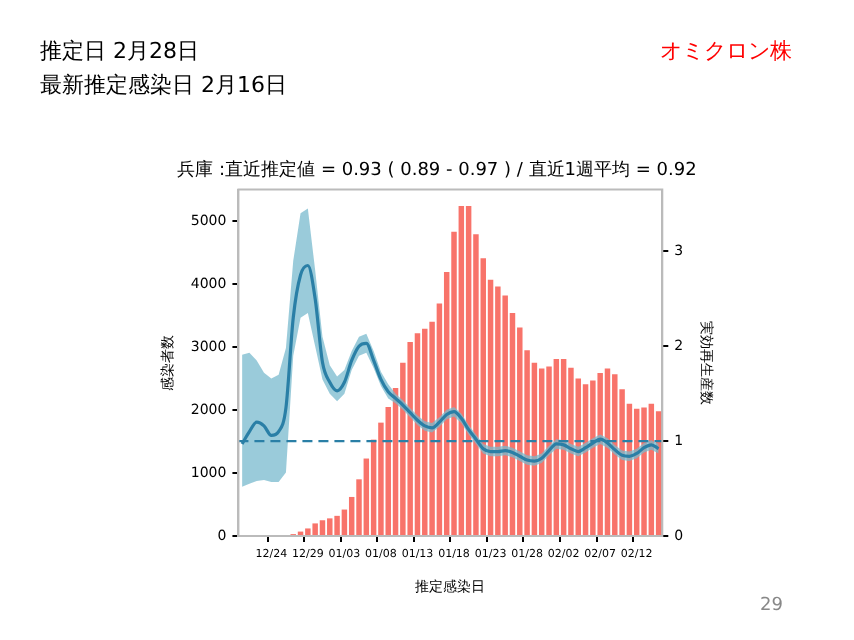  I want to click on text: 推定日 2月28日, so click(119, 51).